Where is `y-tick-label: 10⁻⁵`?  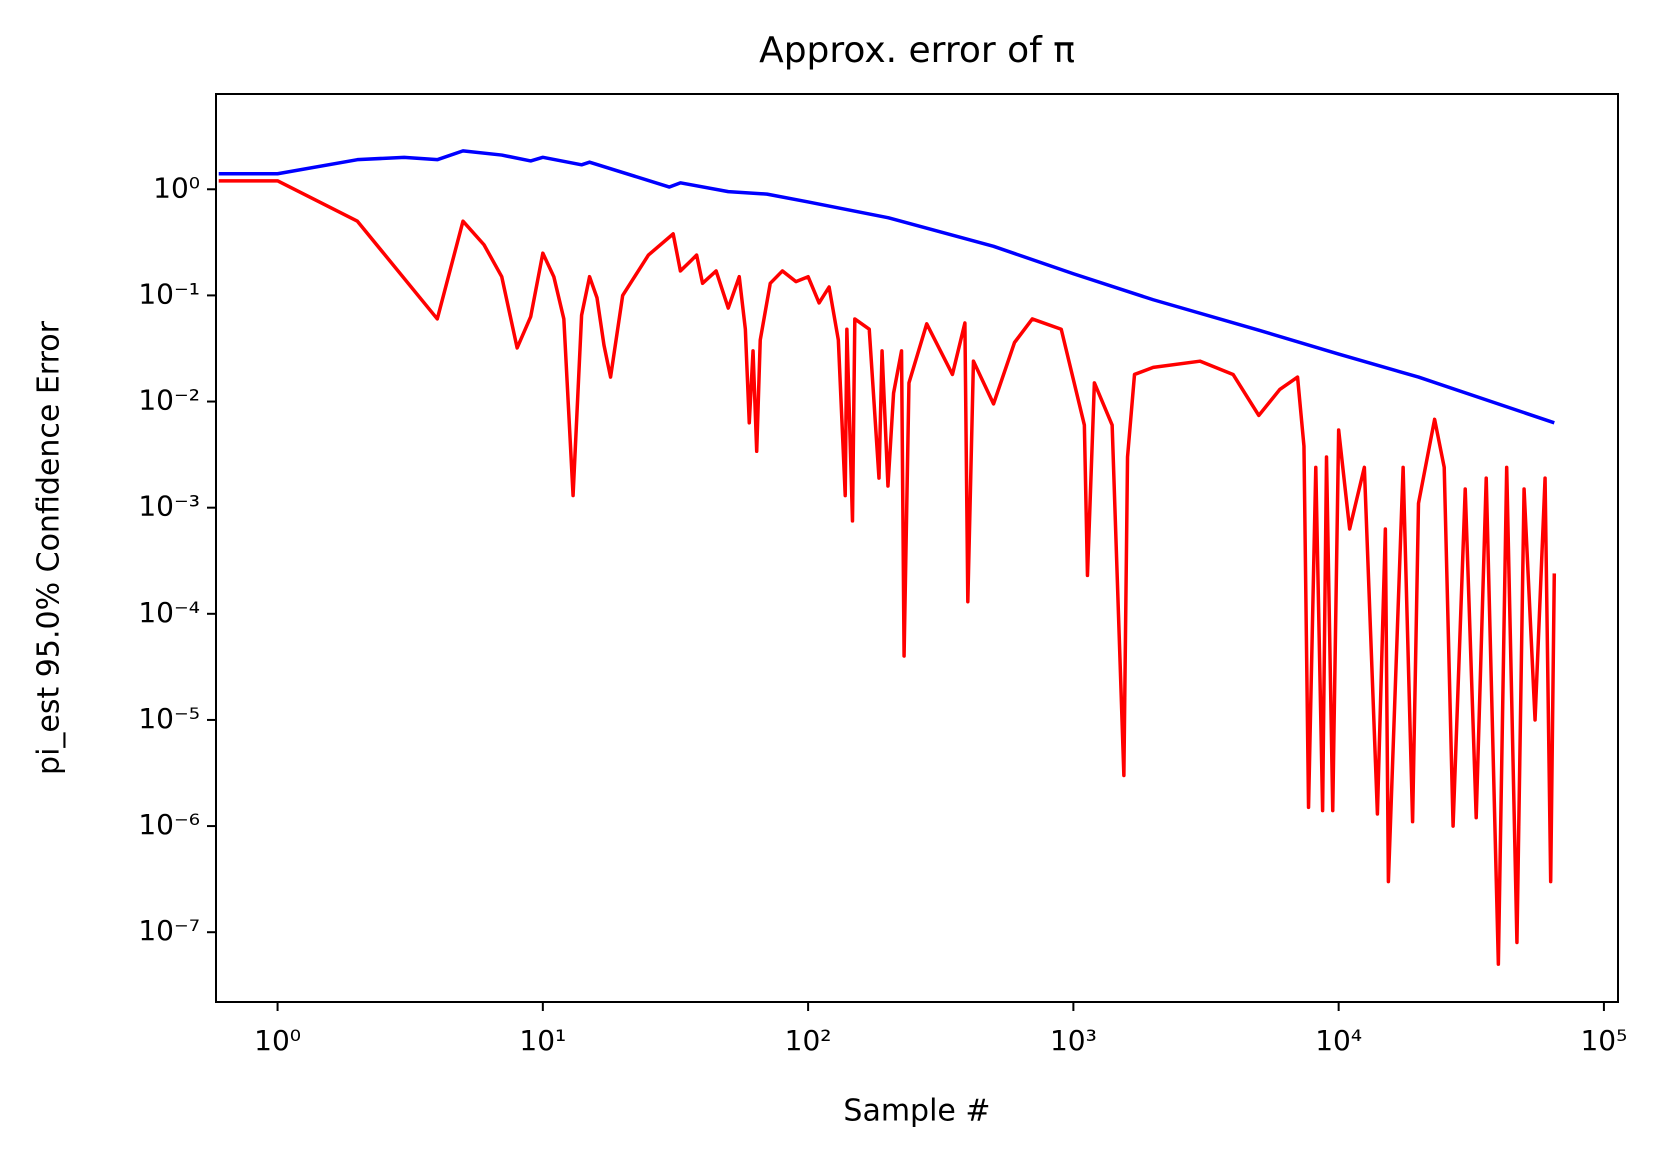 y-tick-label: 10⁻⁵ is located at coordinates (169, 718).